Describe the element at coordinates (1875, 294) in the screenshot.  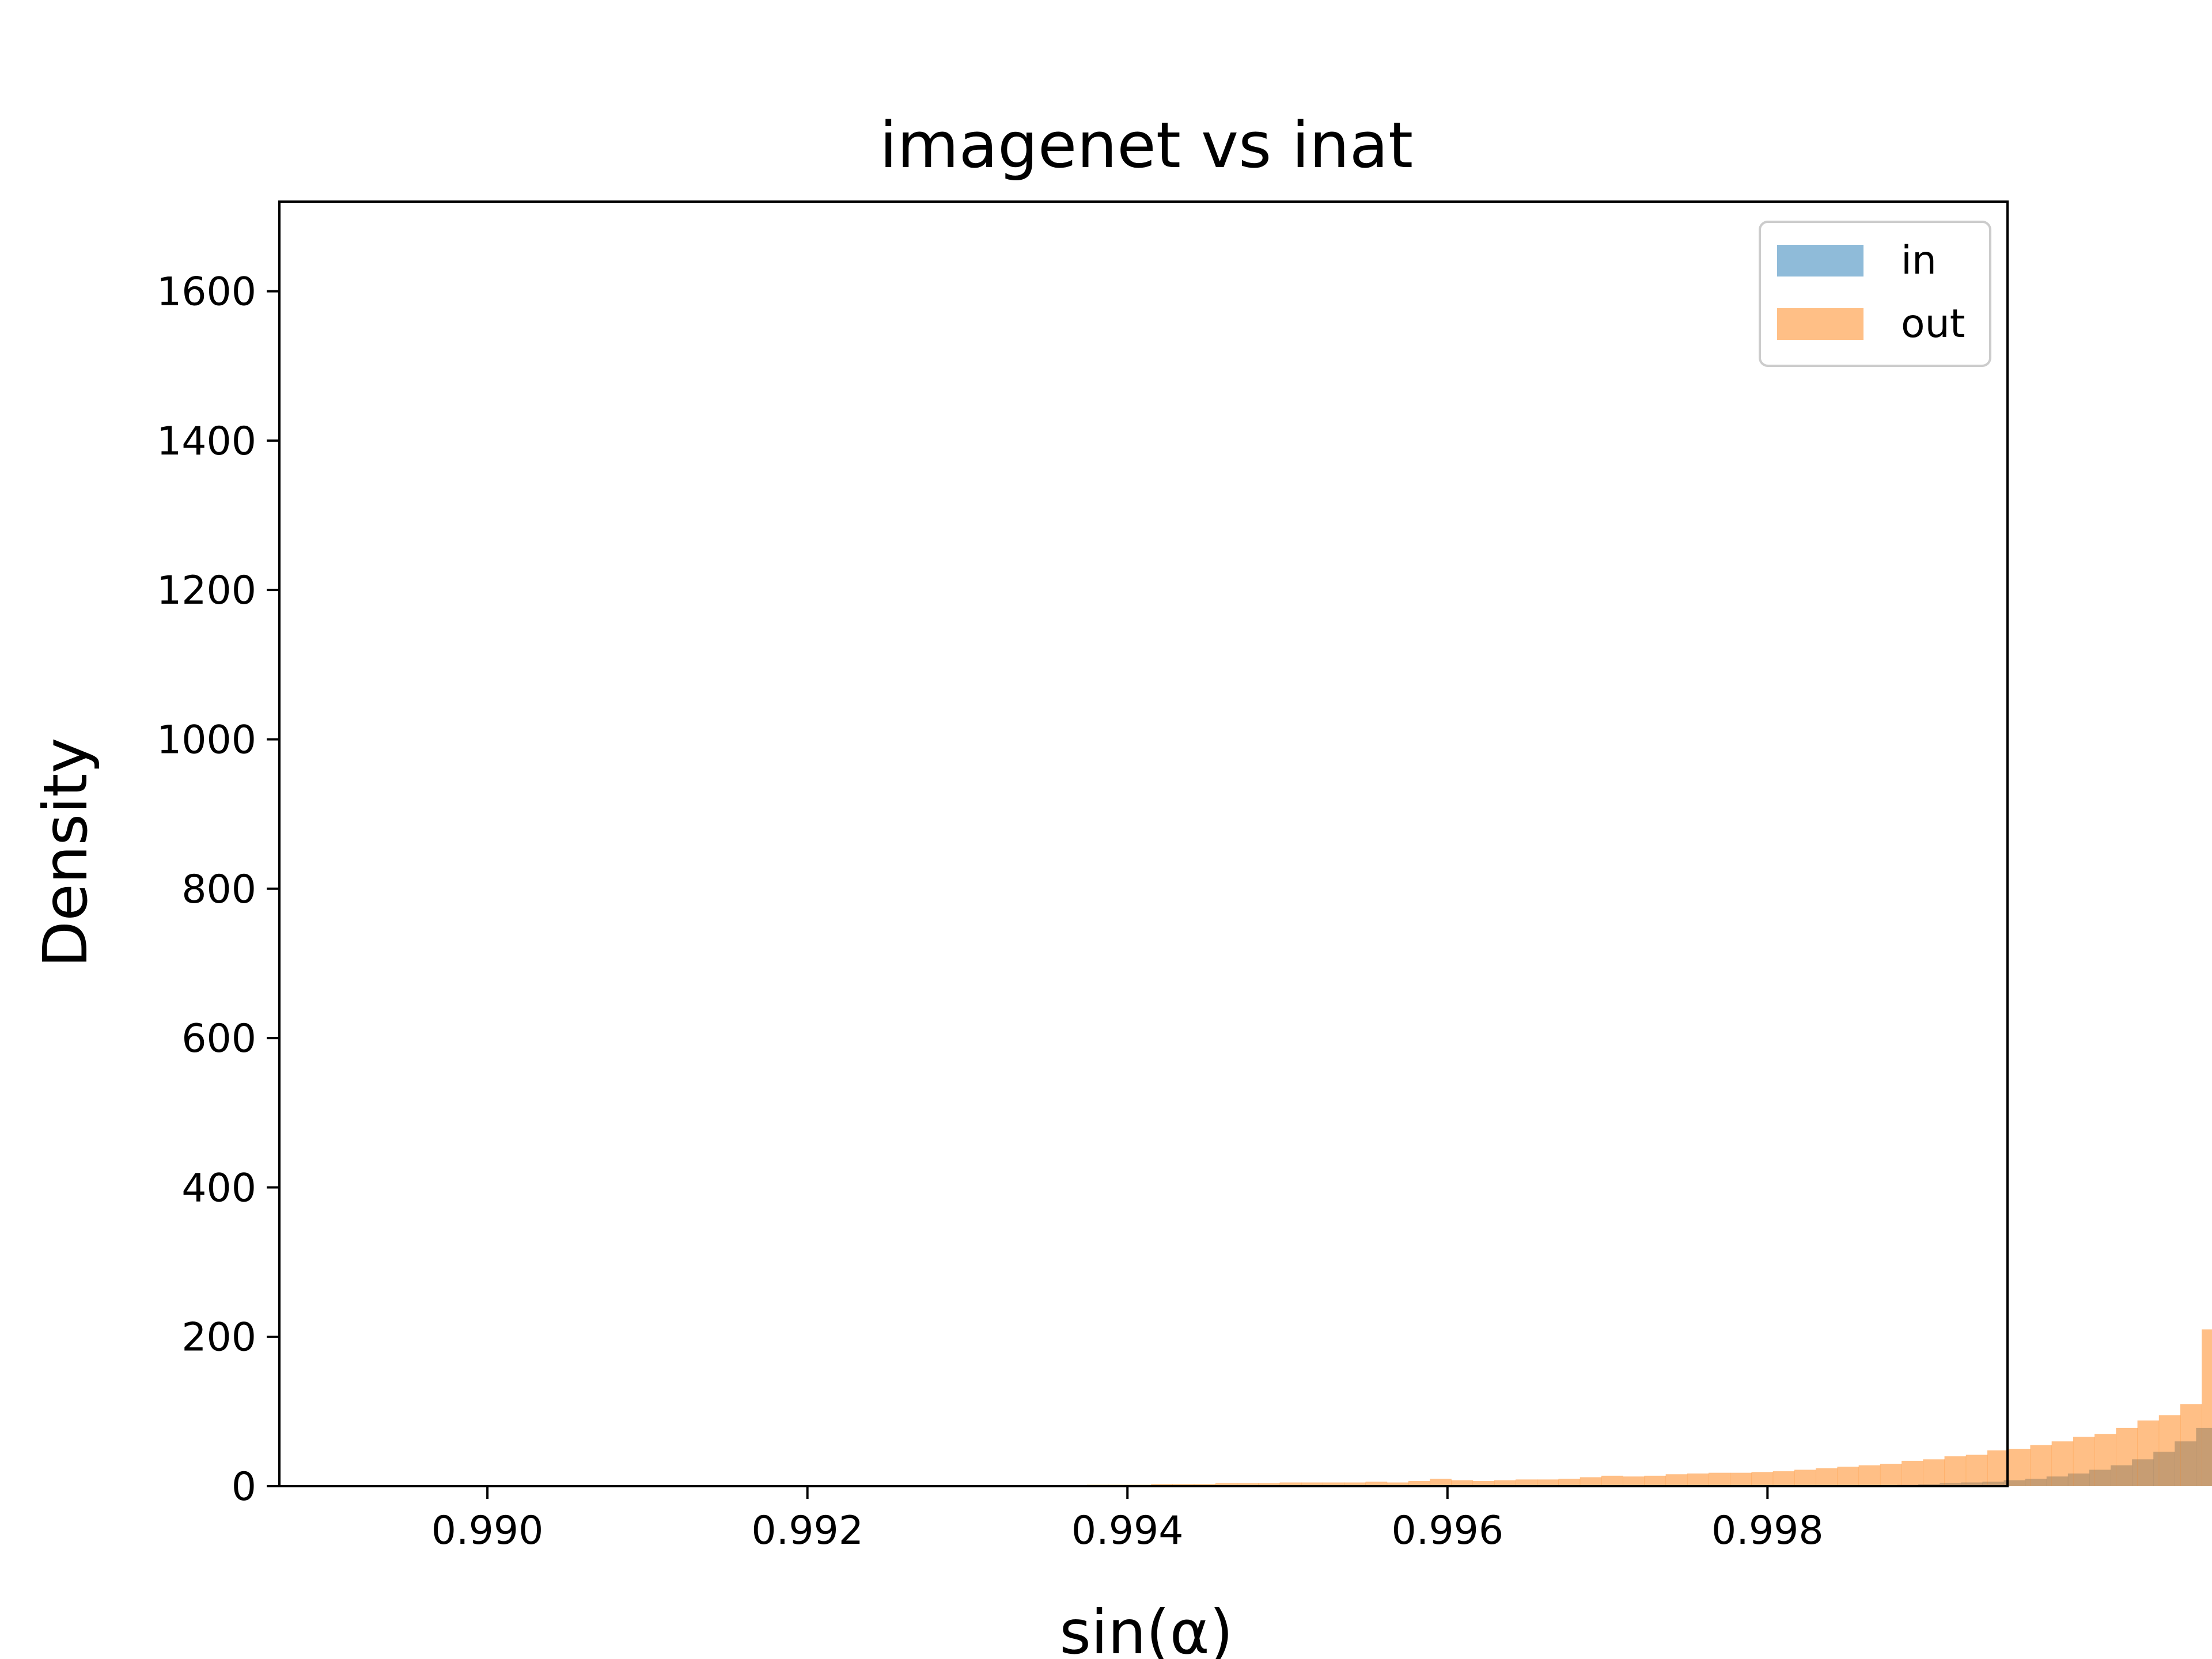
I see `legend: in out` at that location.